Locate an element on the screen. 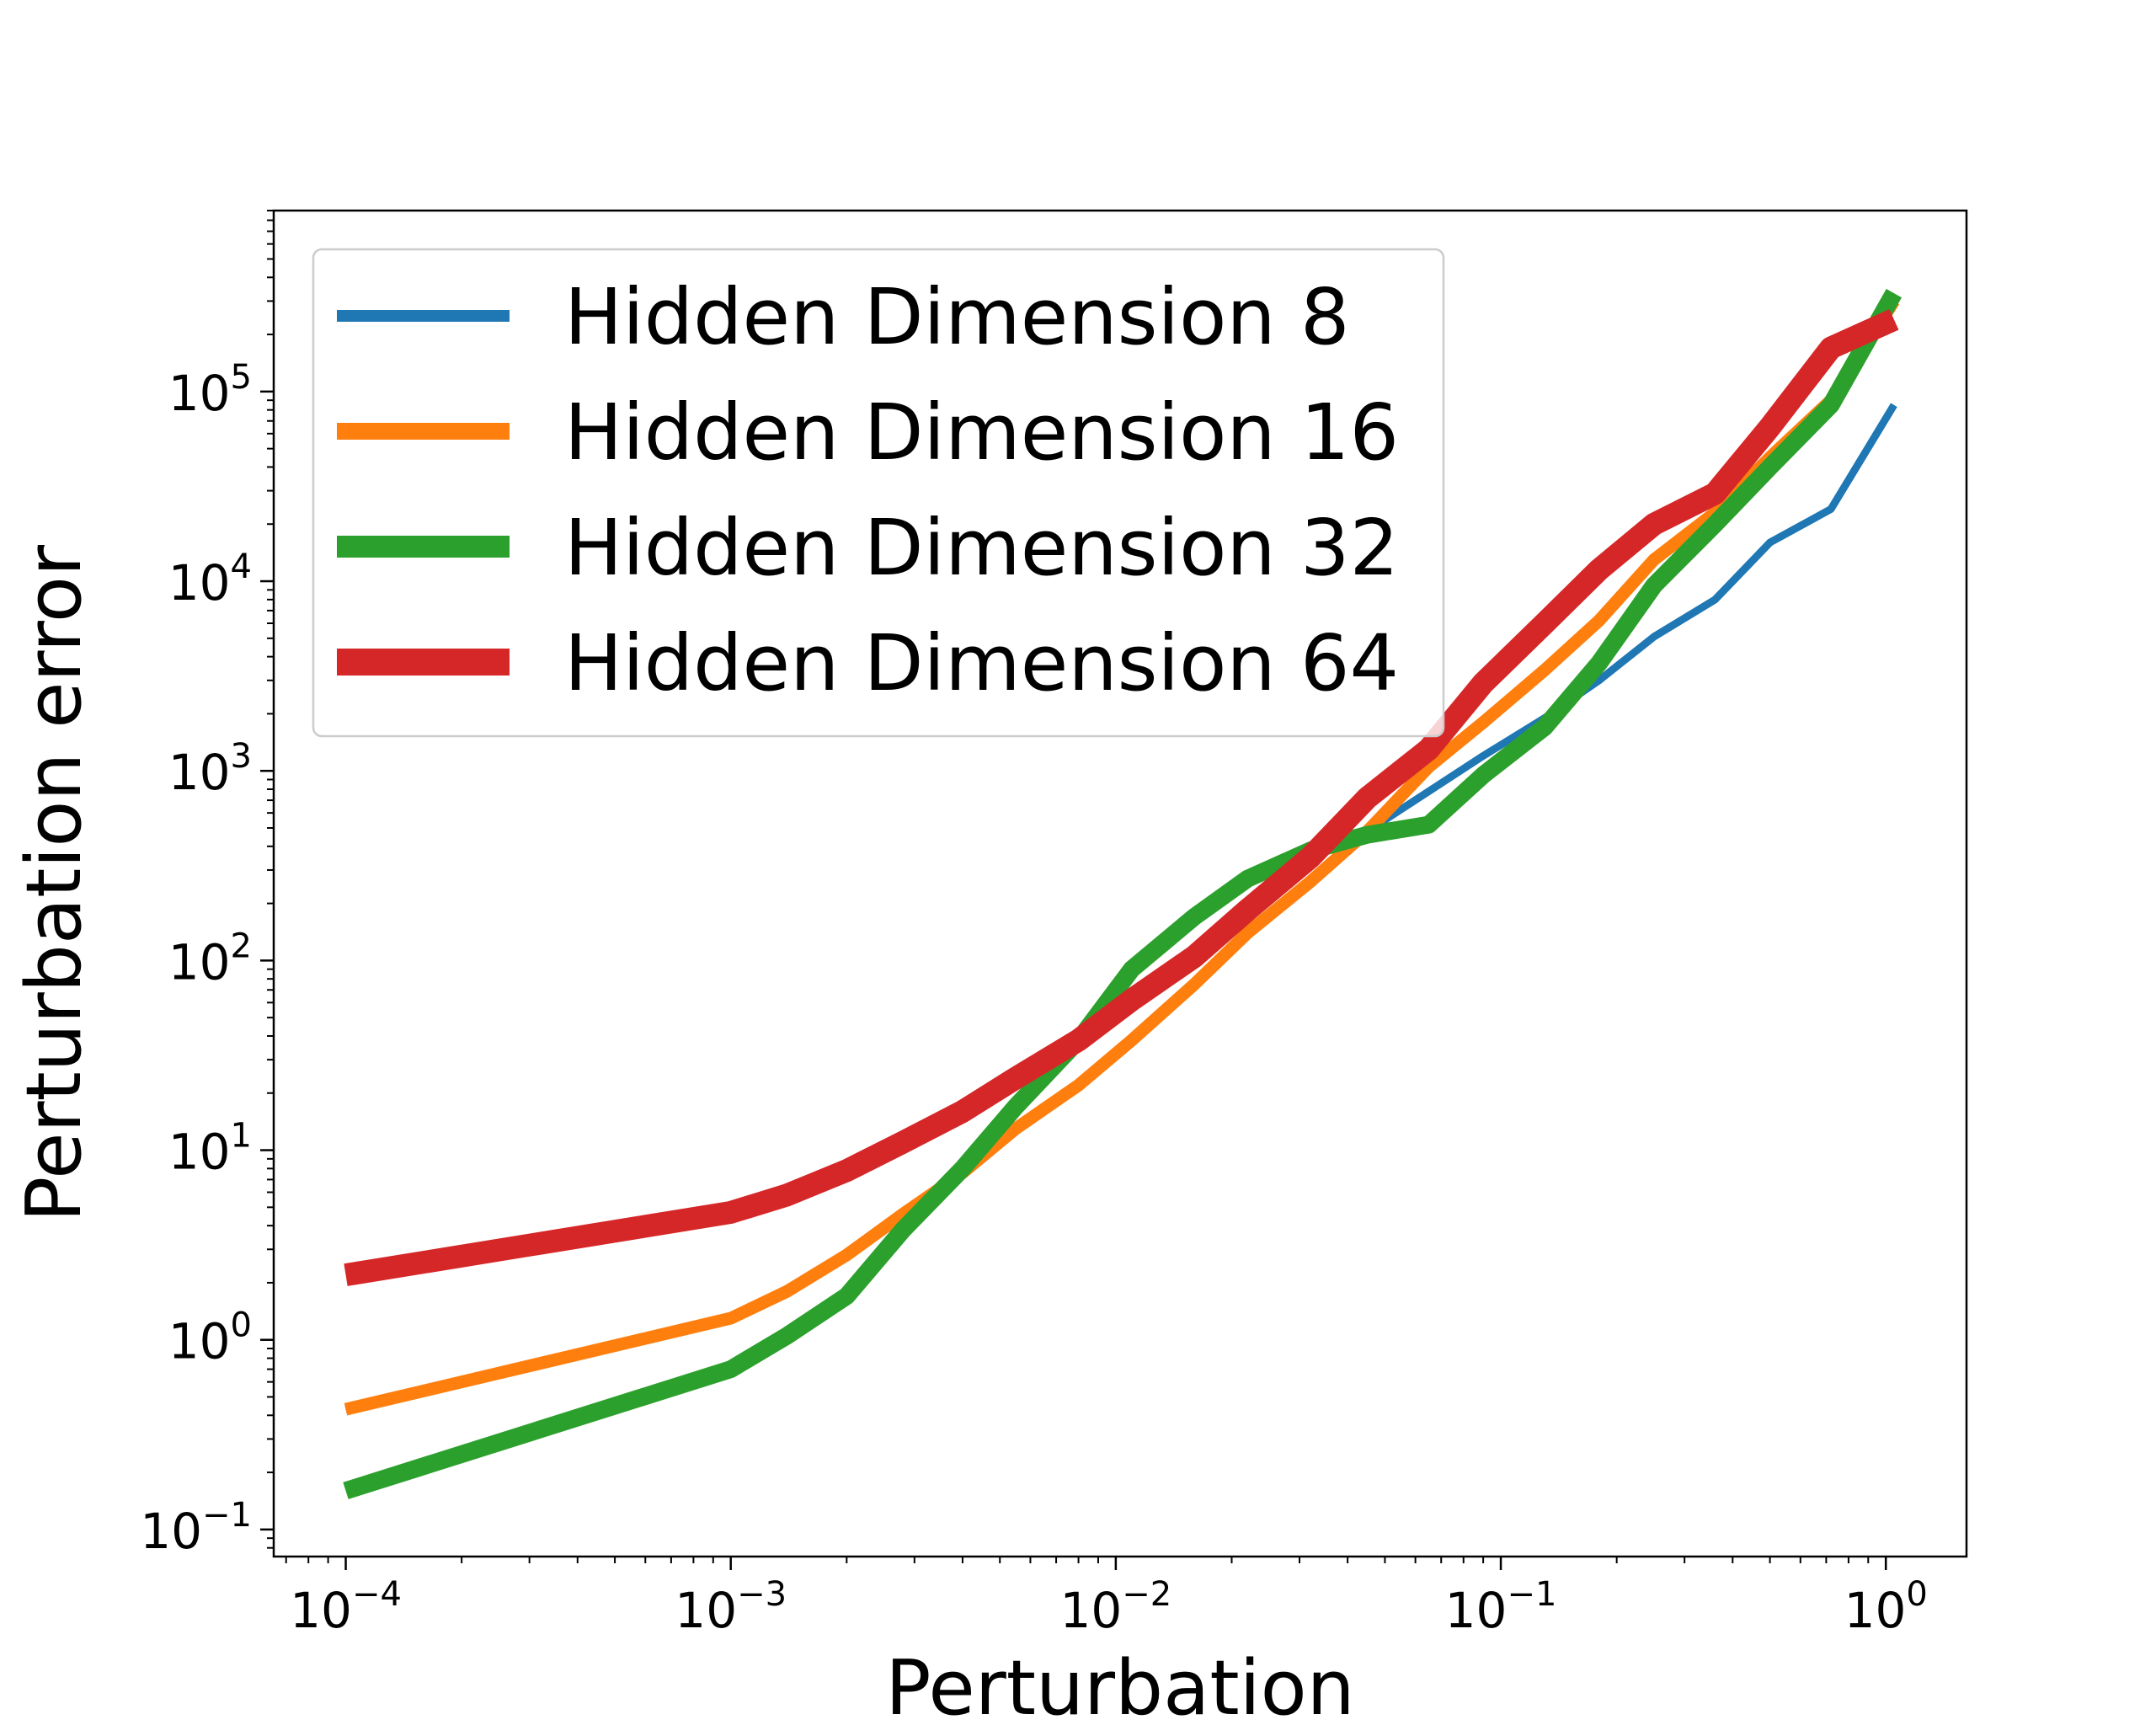  y-axis-title: Perturbation error is located at coordinates (54, 883).